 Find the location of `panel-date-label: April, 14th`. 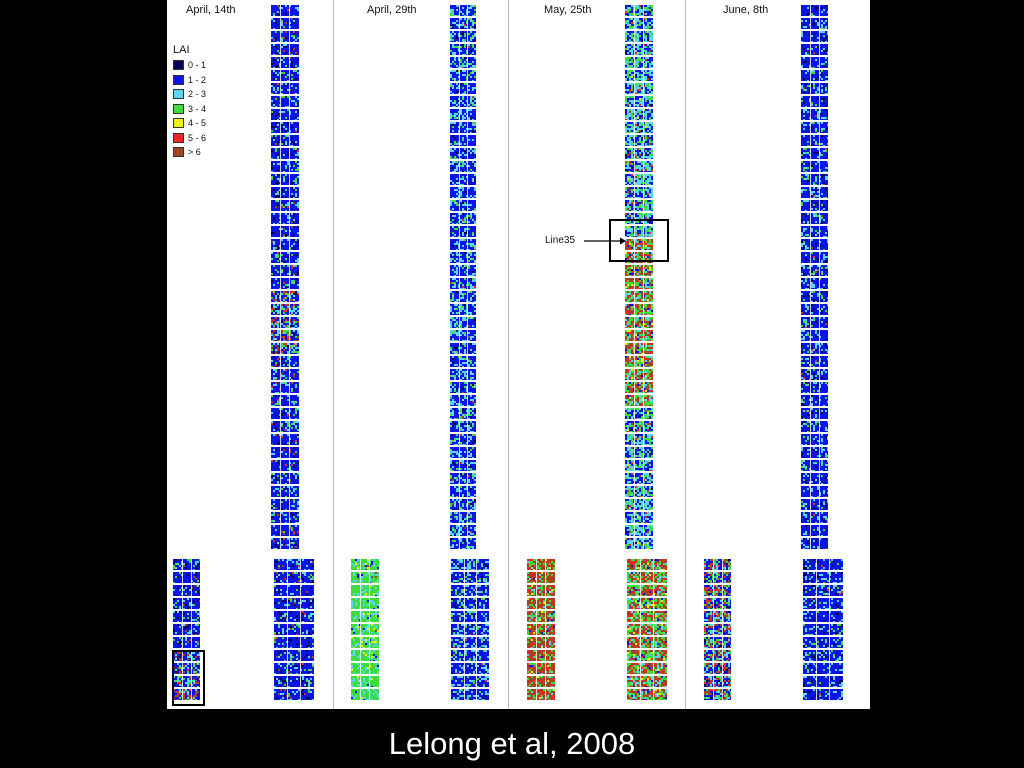

panel-date-label: April, 14th is located at coordinates (211, 10).